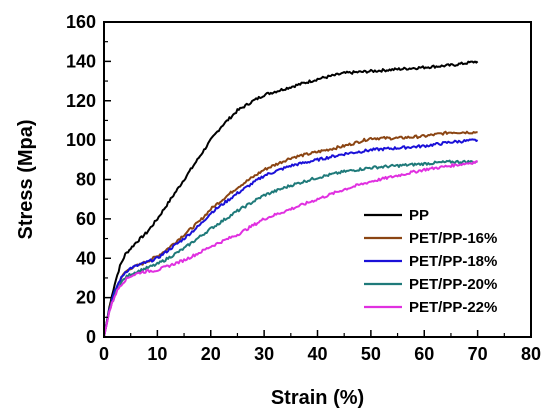 The image size is (550, 417). I want to click on x-tick-label: 0, so click(104, 354).